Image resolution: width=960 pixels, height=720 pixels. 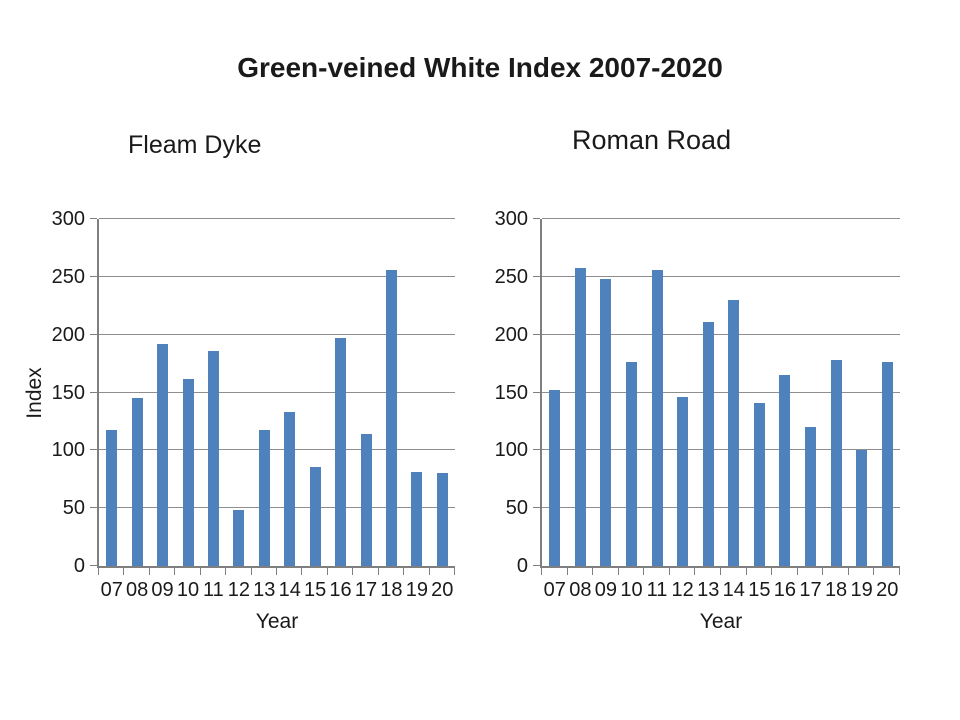 What do you see at coordinates (442, 590) in the screenshot?
I see `x-tick-label: 20` at bounding box center [442, 590].